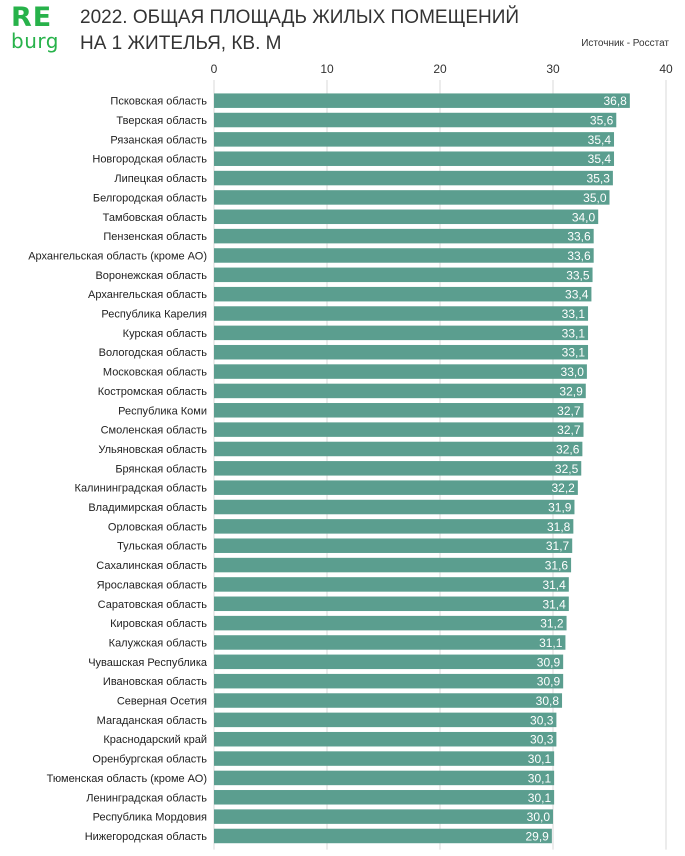 The height and width of the screenshot is (856, 685). What do you see at coordinates (595, 198) in the screenshot?
I see `value-label: 35,0` at bounding box center [595, 198].